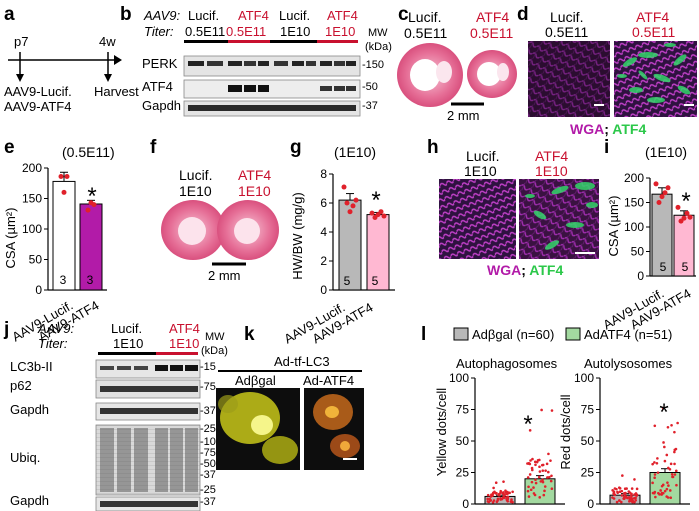 This screenshot has width=699, height=511. What do you see at coordinates (663, 267) in the screenshot?
I see `i-n1: 5` at bounding box center [663, 267].